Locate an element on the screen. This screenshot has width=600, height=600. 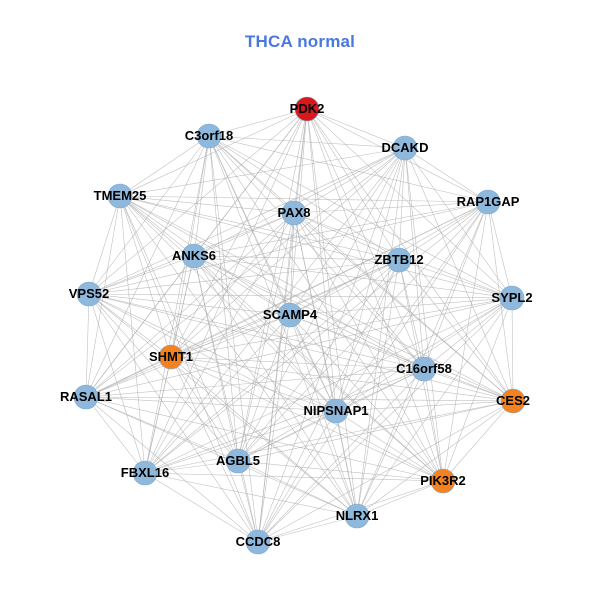
node-label-TMEM25: TMEM25 is located at coordinates (120, 195).